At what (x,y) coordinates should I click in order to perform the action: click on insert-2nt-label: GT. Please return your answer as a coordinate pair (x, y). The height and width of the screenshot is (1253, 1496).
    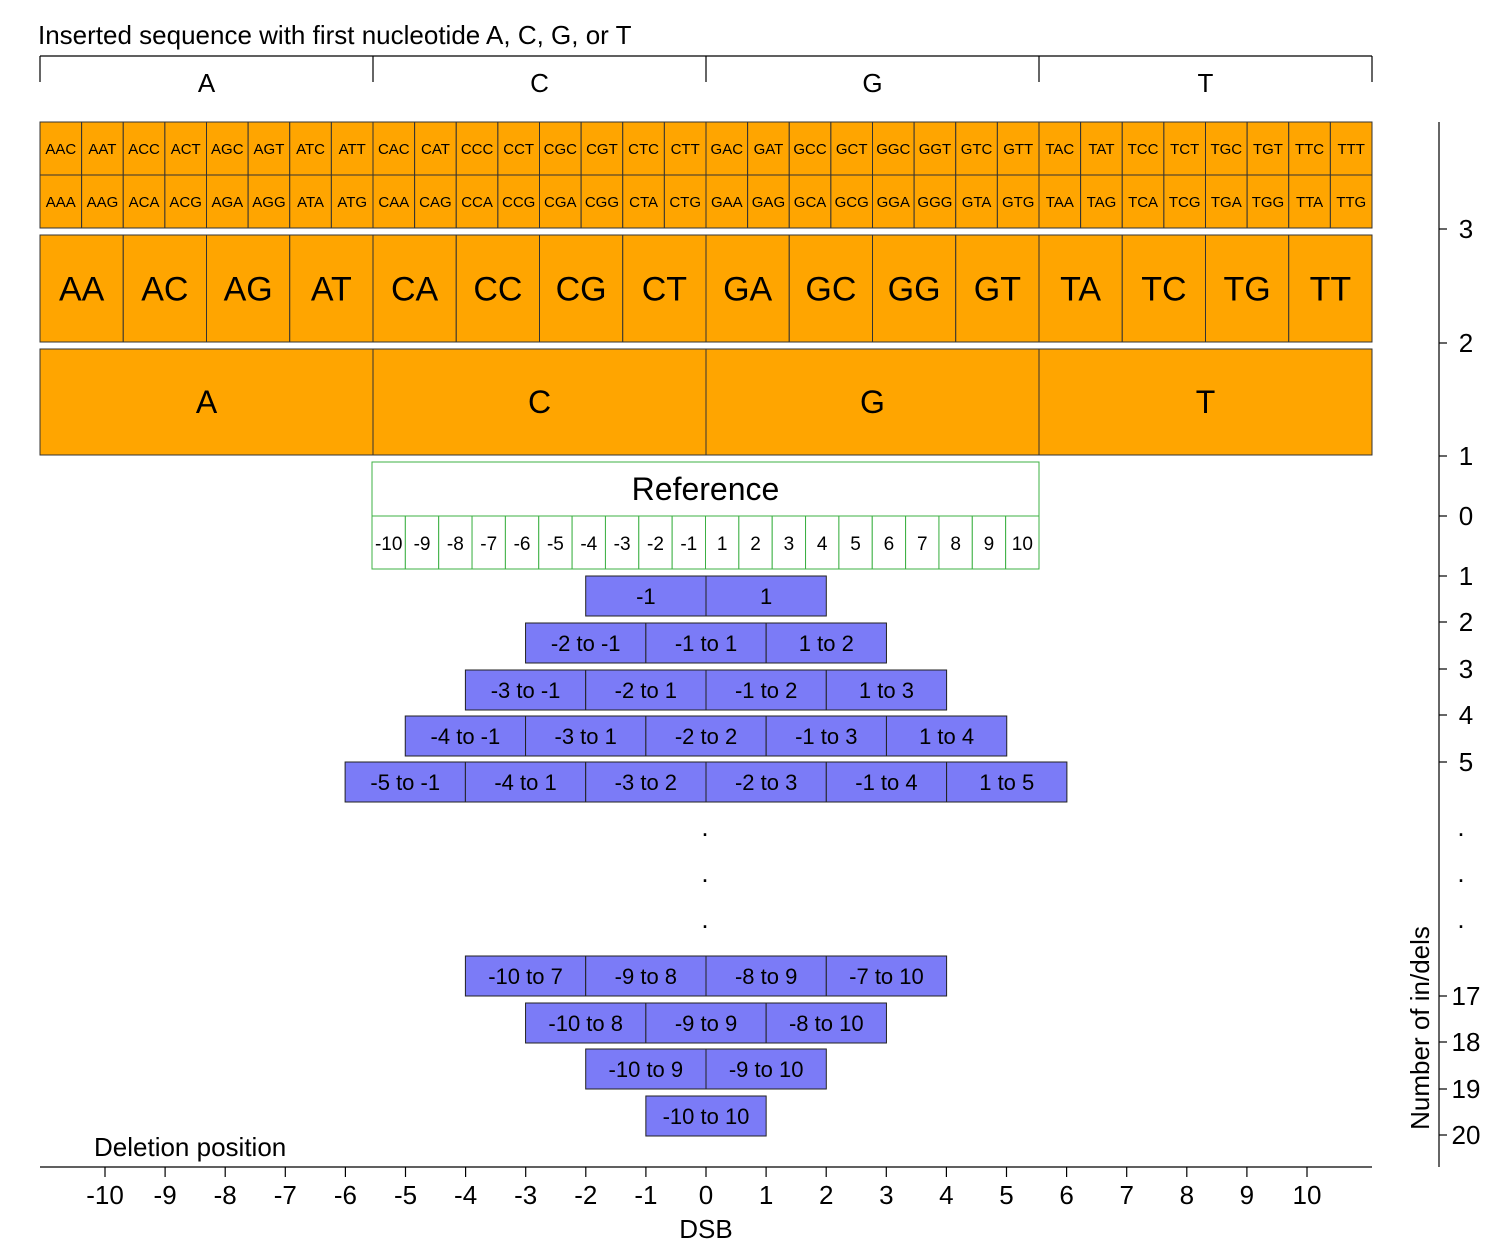
    Looking at the image, I should click on (997, 289).